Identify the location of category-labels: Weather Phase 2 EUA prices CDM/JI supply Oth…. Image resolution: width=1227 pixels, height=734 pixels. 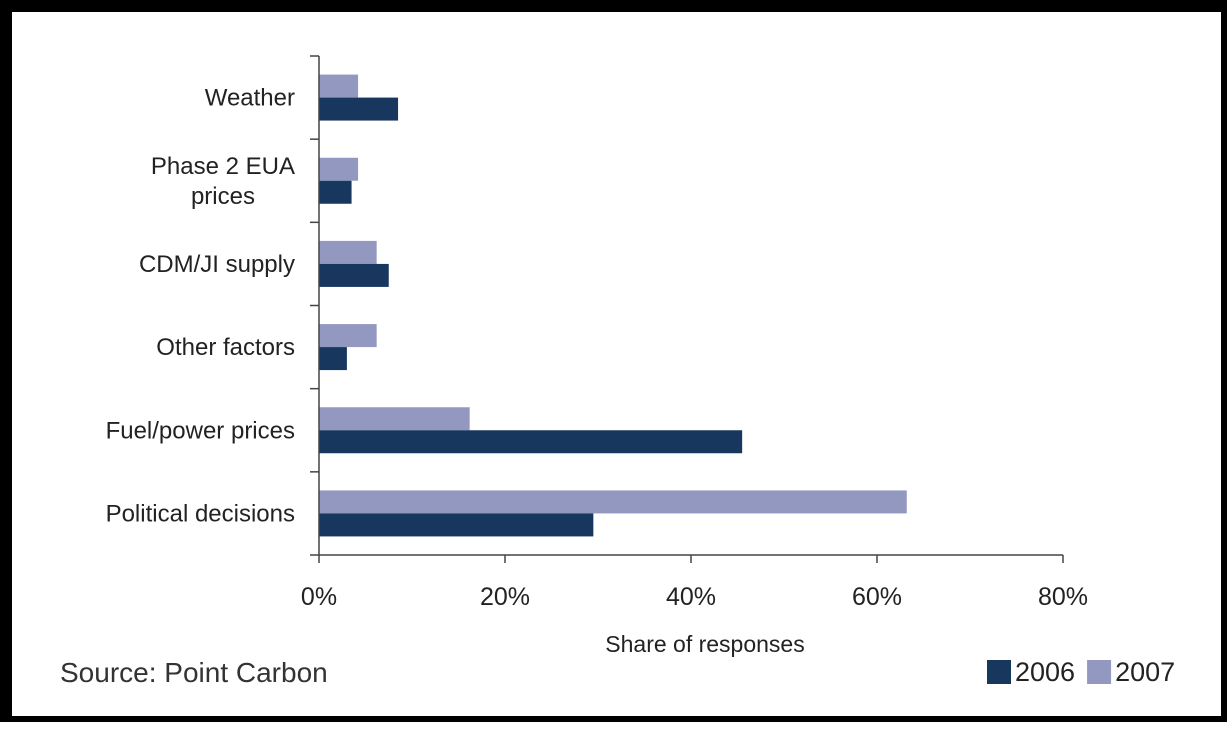
(200, 306).